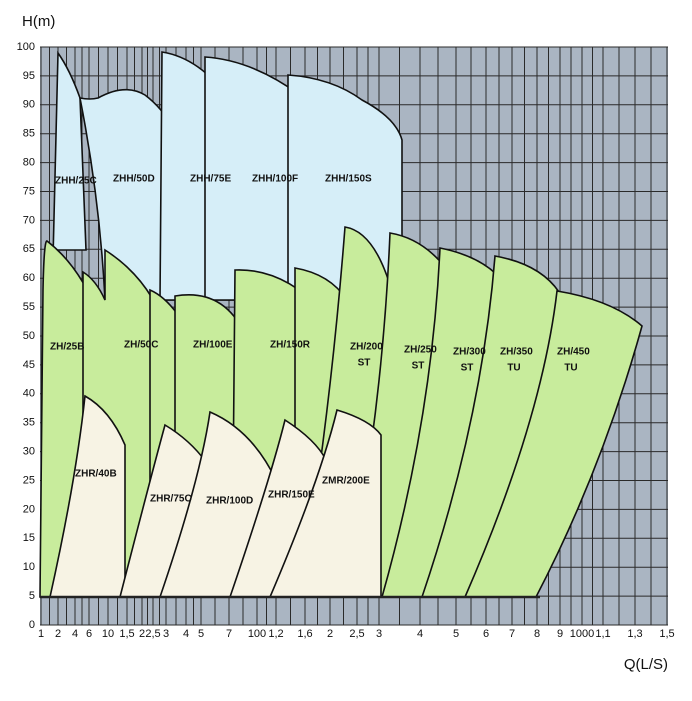  I want to click on region-label: ZH/200, so click(366, 347).